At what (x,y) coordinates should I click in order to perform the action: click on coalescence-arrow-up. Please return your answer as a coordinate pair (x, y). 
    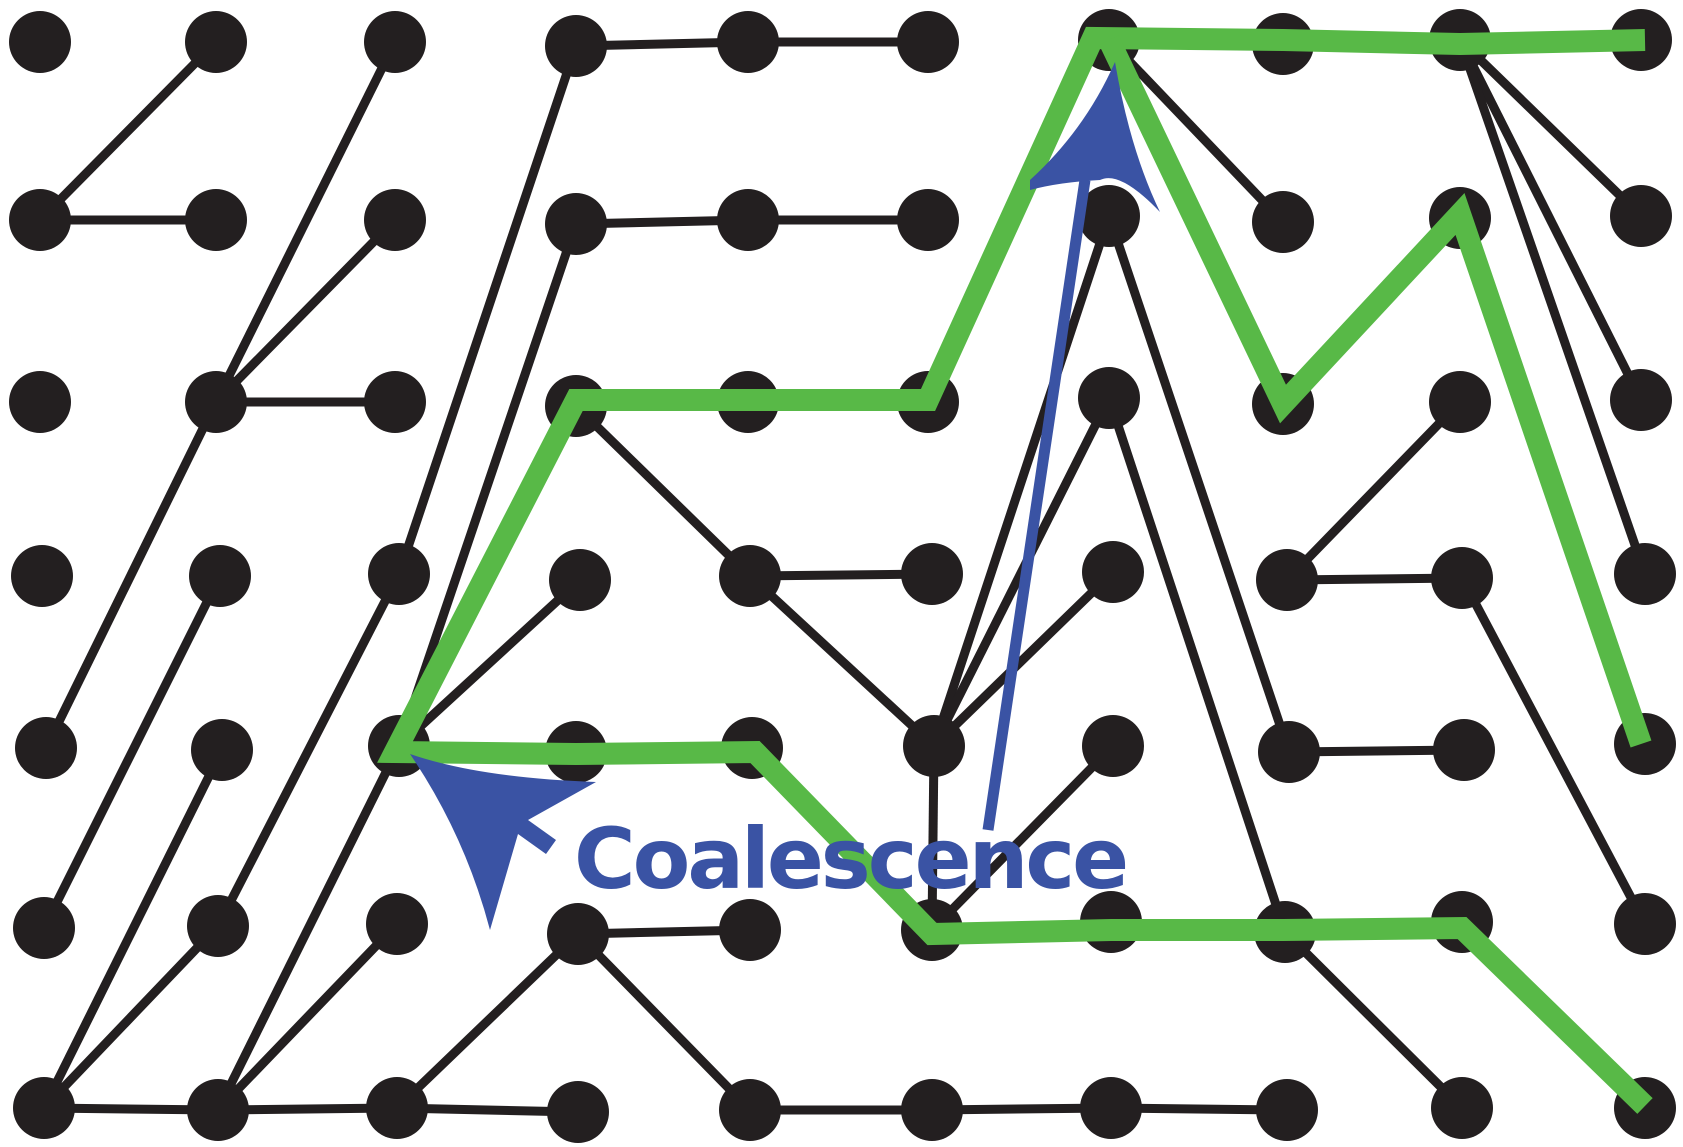
    Looking at the image, I should click on (1036, 505).